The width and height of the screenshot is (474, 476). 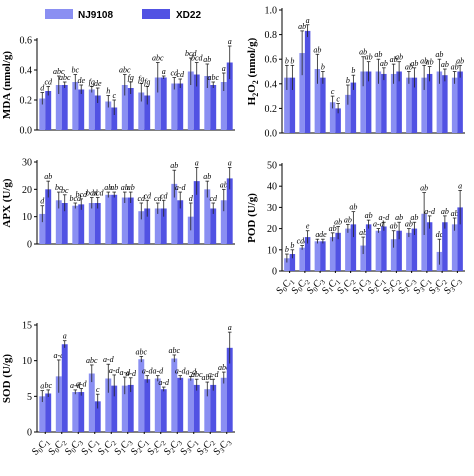 I want to click on mda-sig-letter: bcd, so click(x=191, y=53).